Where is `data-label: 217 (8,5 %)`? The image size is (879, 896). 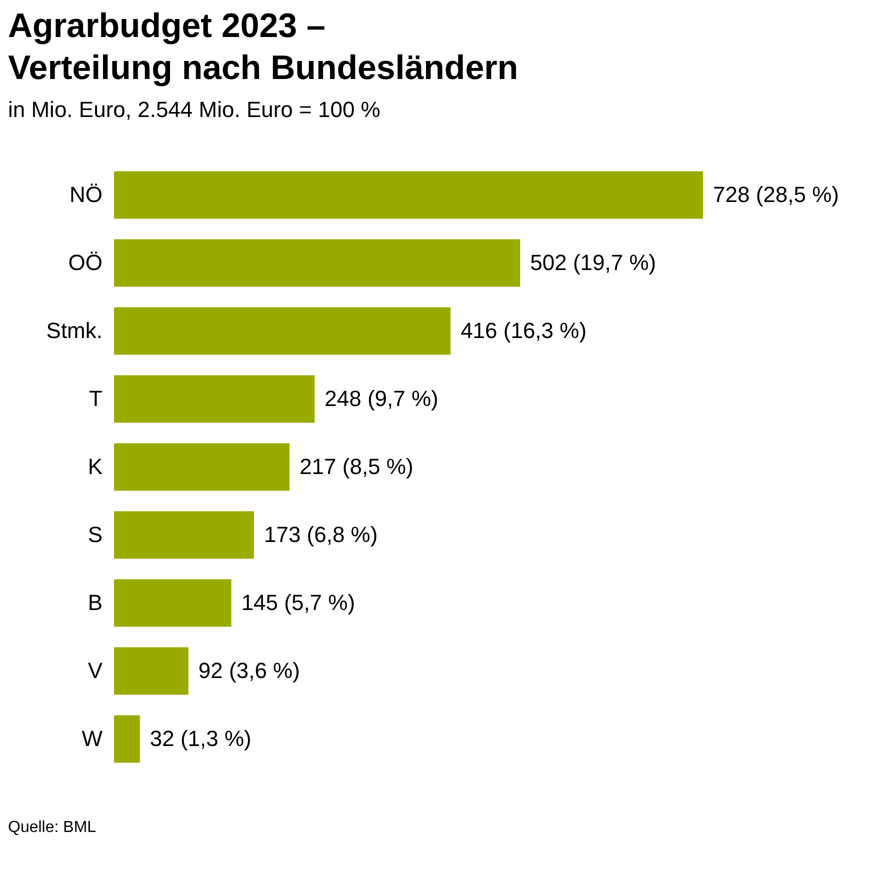
data-label: 217 (8,5 %) is located at coordinates (357, 466).